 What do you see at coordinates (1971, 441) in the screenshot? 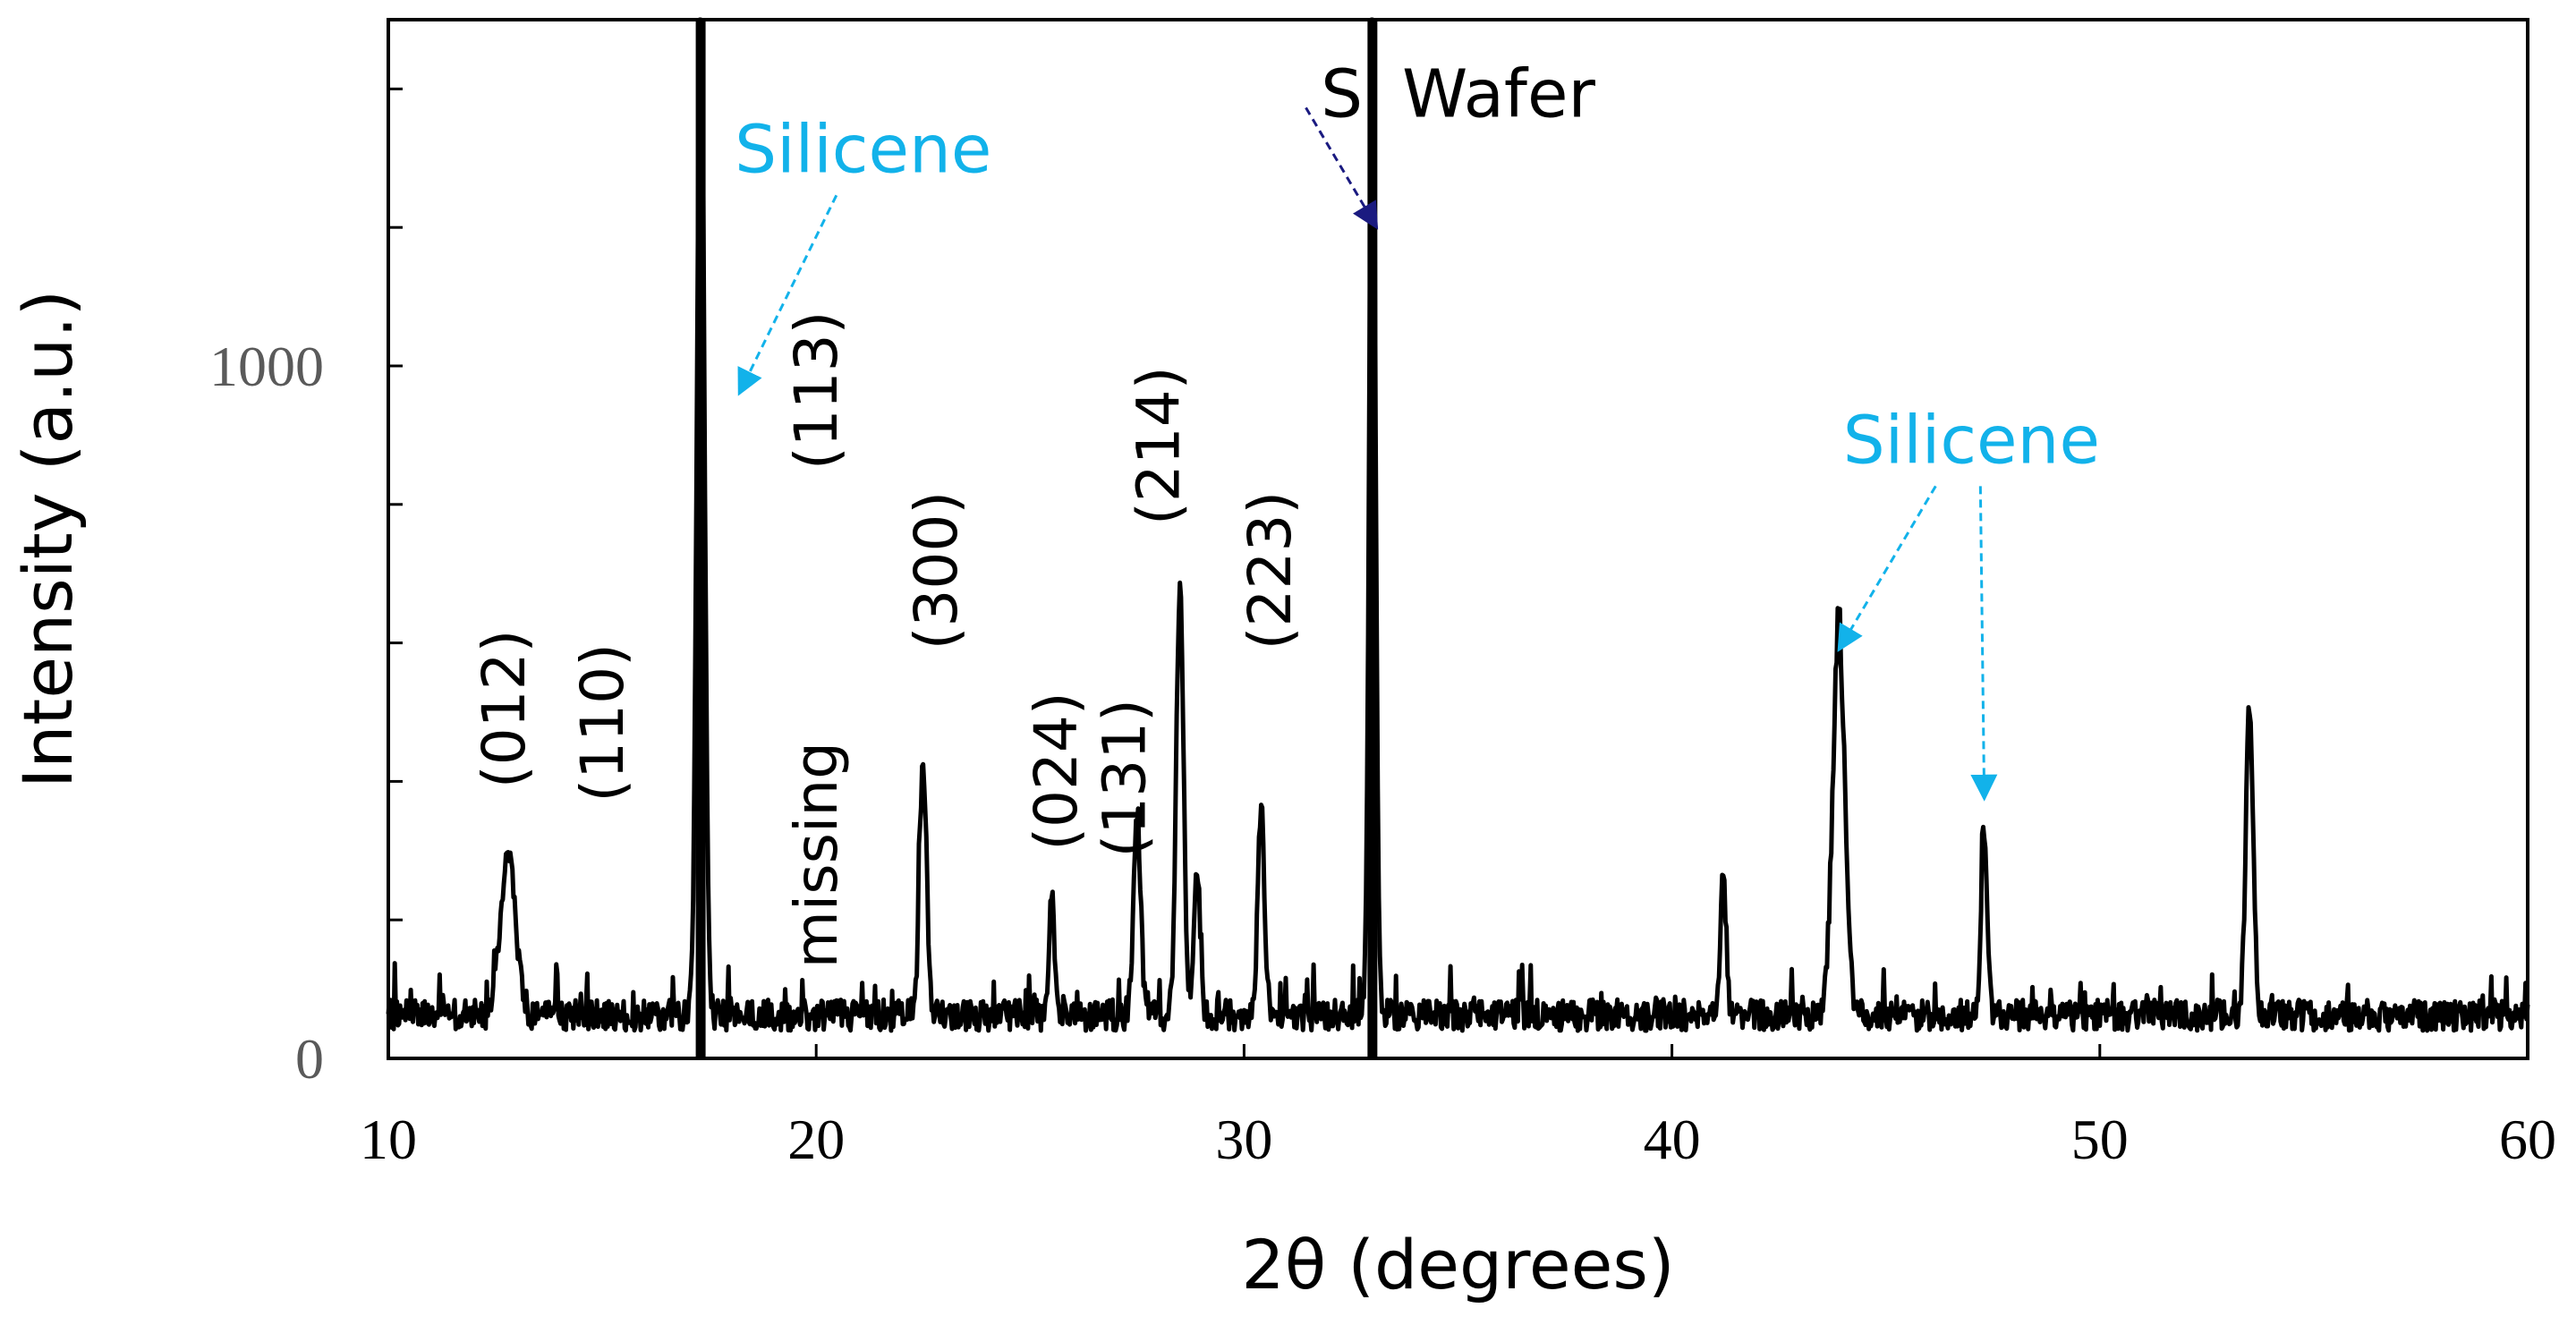
I see `annotation-label-2: Silicene` at bounding box center [1971, 441].